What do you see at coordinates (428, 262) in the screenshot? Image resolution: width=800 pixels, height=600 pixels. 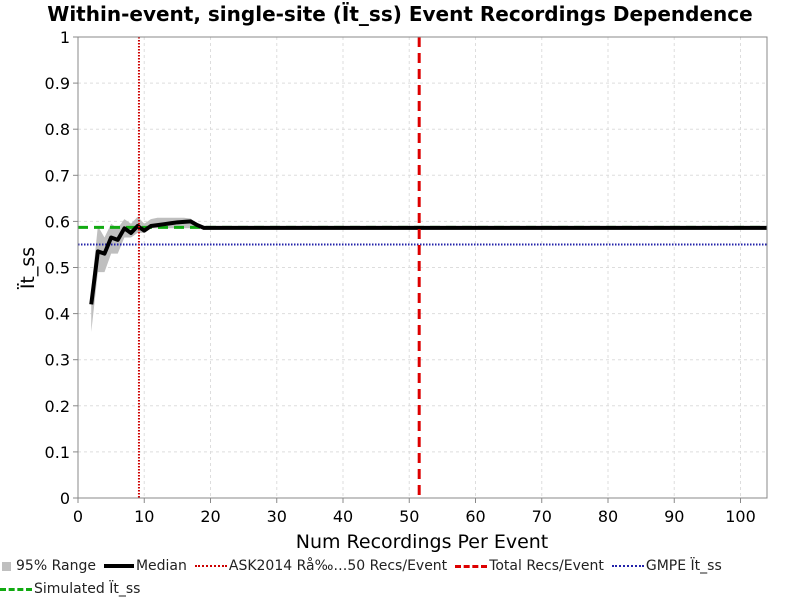 I see `median-line` at bounding box center [428, 262].